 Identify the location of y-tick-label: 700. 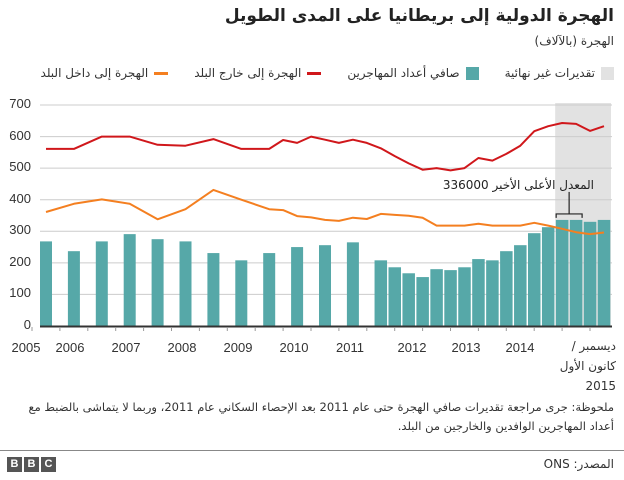
(20, 103).